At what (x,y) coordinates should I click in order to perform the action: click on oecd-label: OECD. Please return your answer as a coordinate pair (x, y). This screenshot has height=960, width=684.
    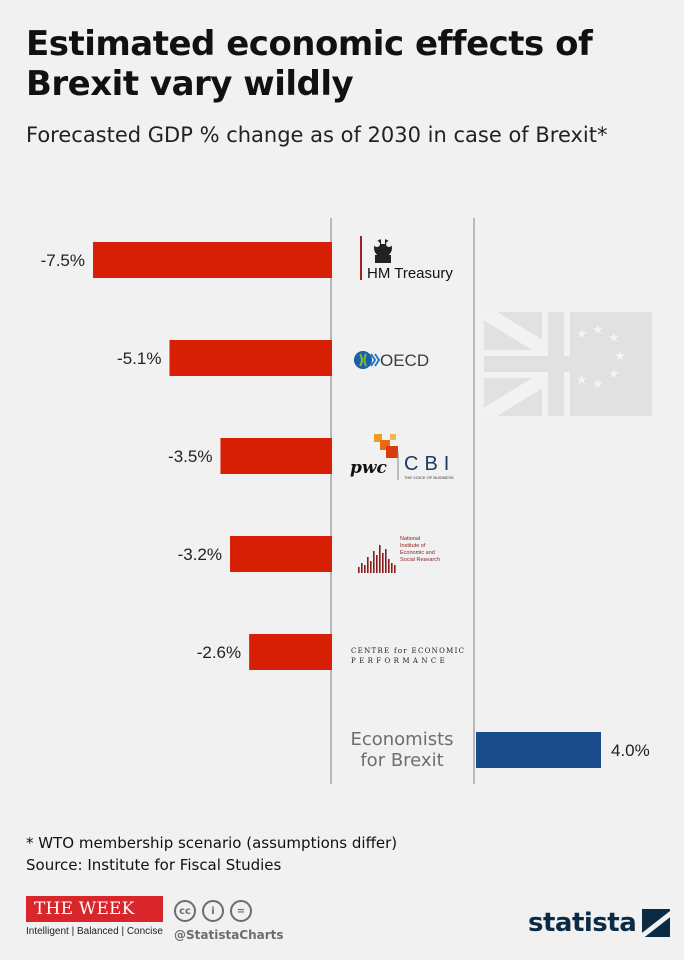
    Looking at the image, I should click on (404, 360).